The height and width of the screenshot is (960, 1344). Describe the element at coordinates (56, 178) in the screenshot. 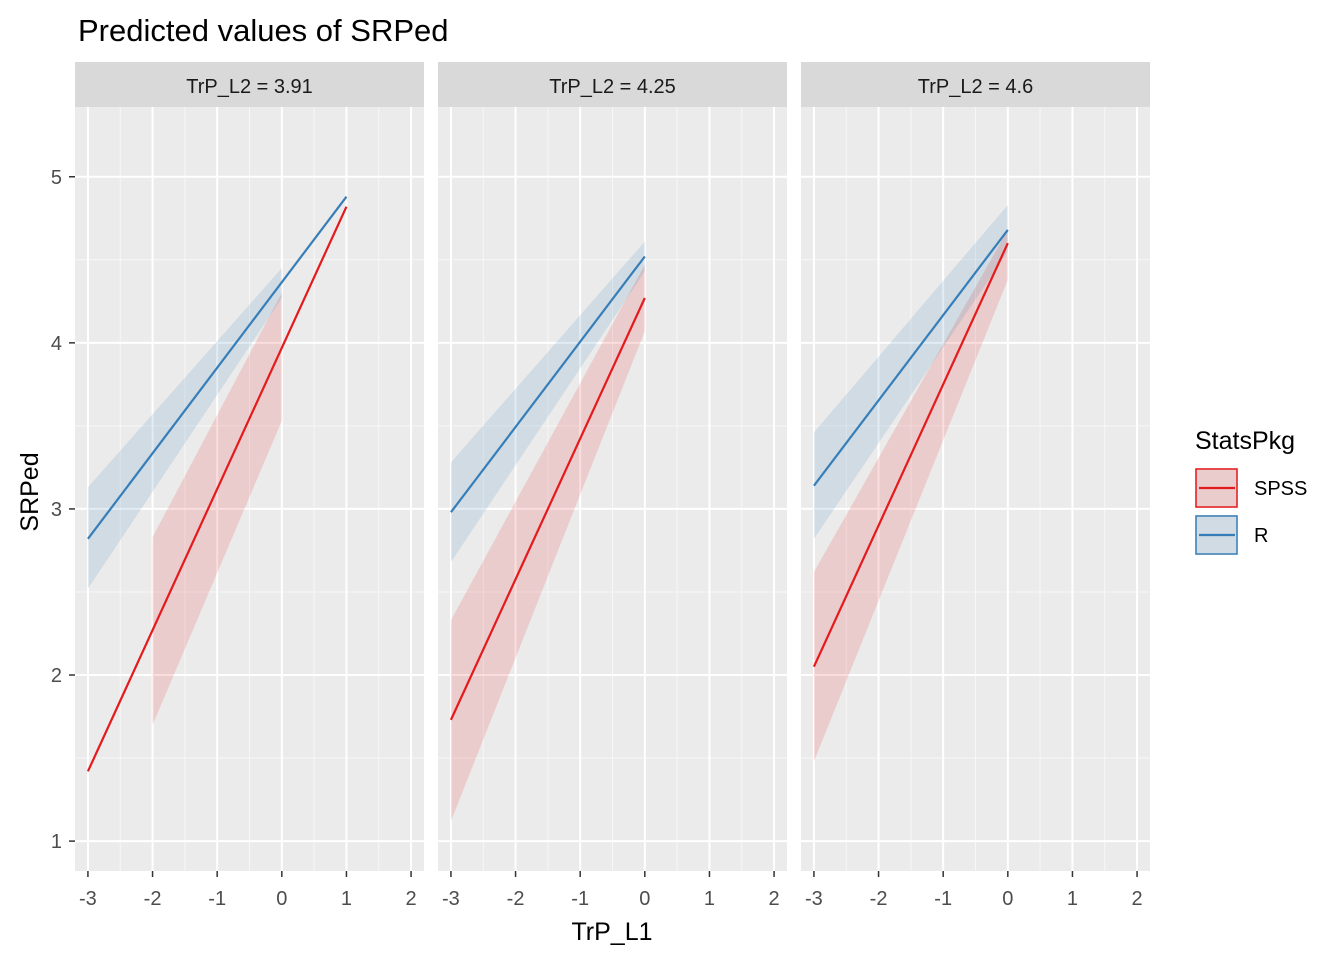

I see `y-tick-label: 5` at that location.